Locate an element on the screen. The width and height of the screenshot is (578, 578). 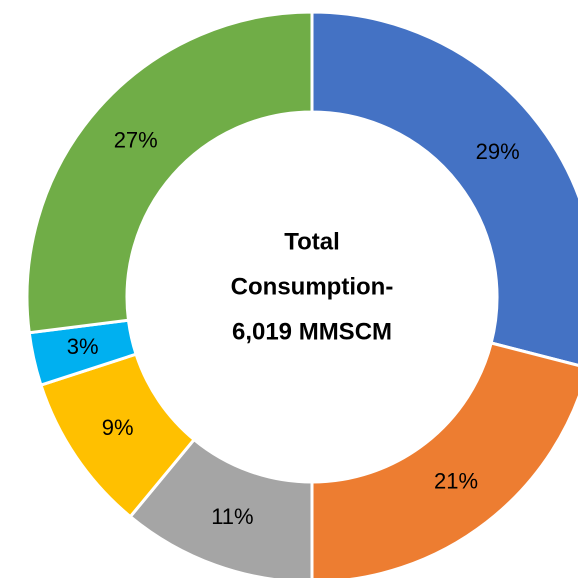
center-label: Consumption- is located at coordinates (312, 286).